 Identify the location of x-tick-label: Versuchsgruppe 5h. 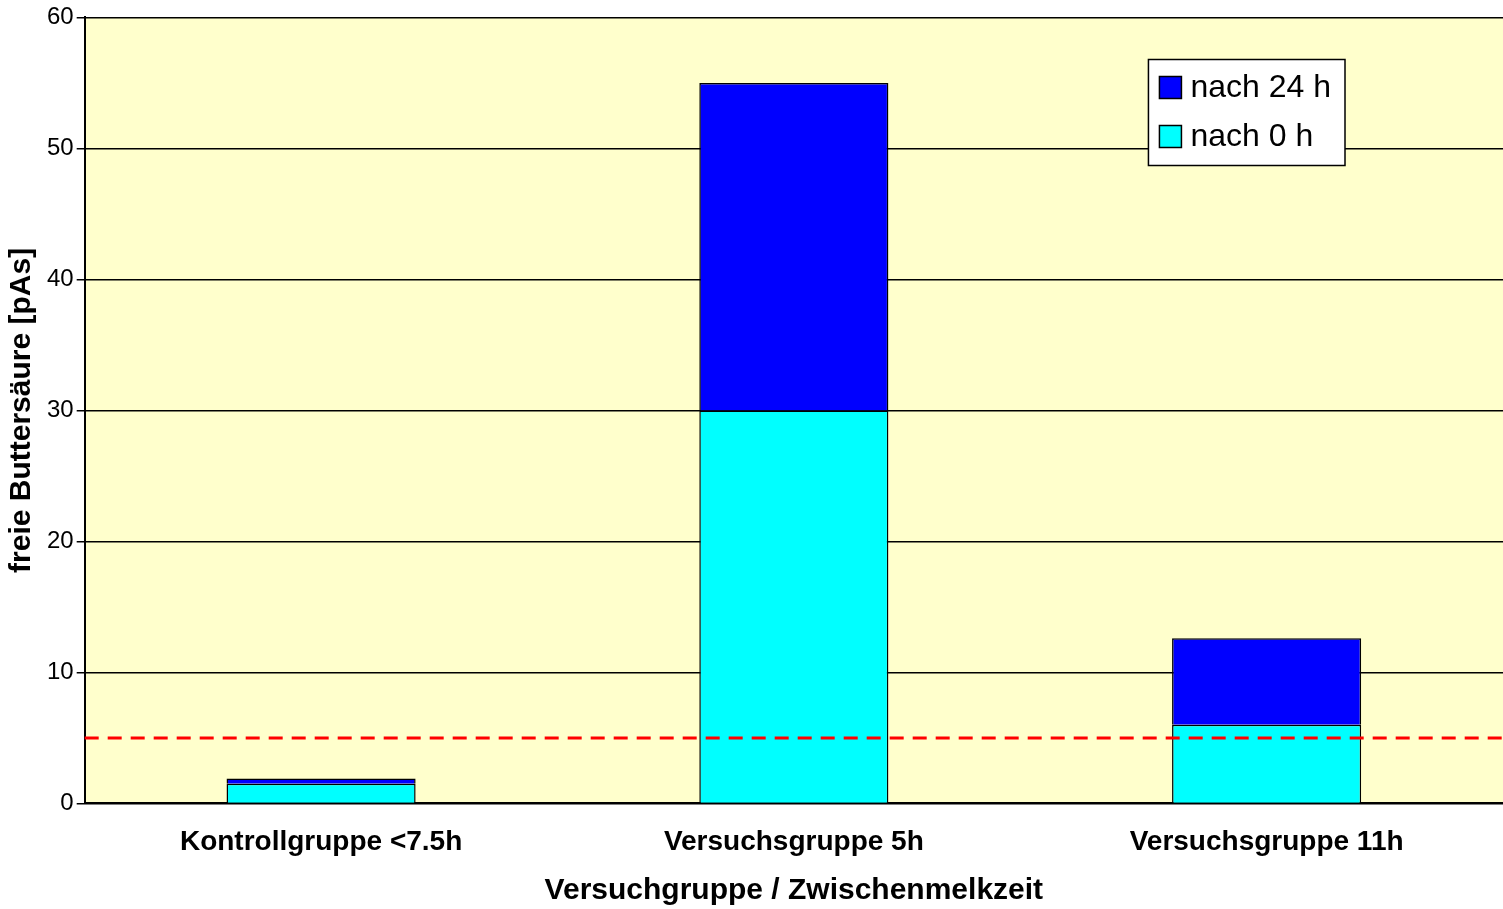
(793, 840).